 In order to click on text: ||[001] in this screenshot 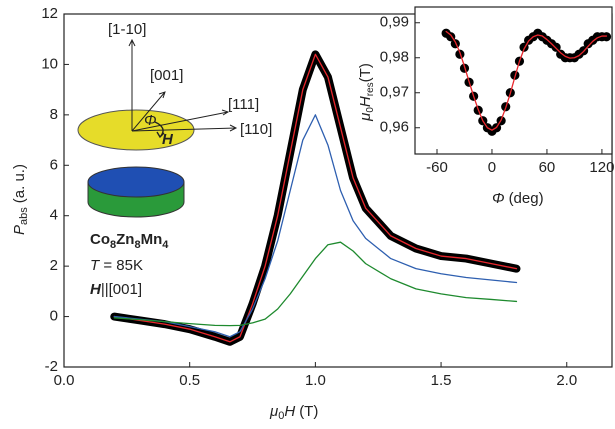, I will do `click(121, 289)`.